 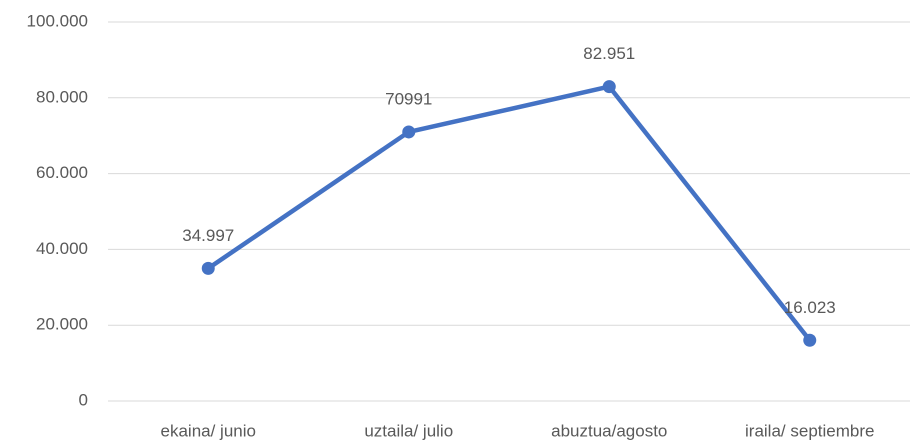 I want to click on y-tick-label: 20.000, so click(x=62, y=324).